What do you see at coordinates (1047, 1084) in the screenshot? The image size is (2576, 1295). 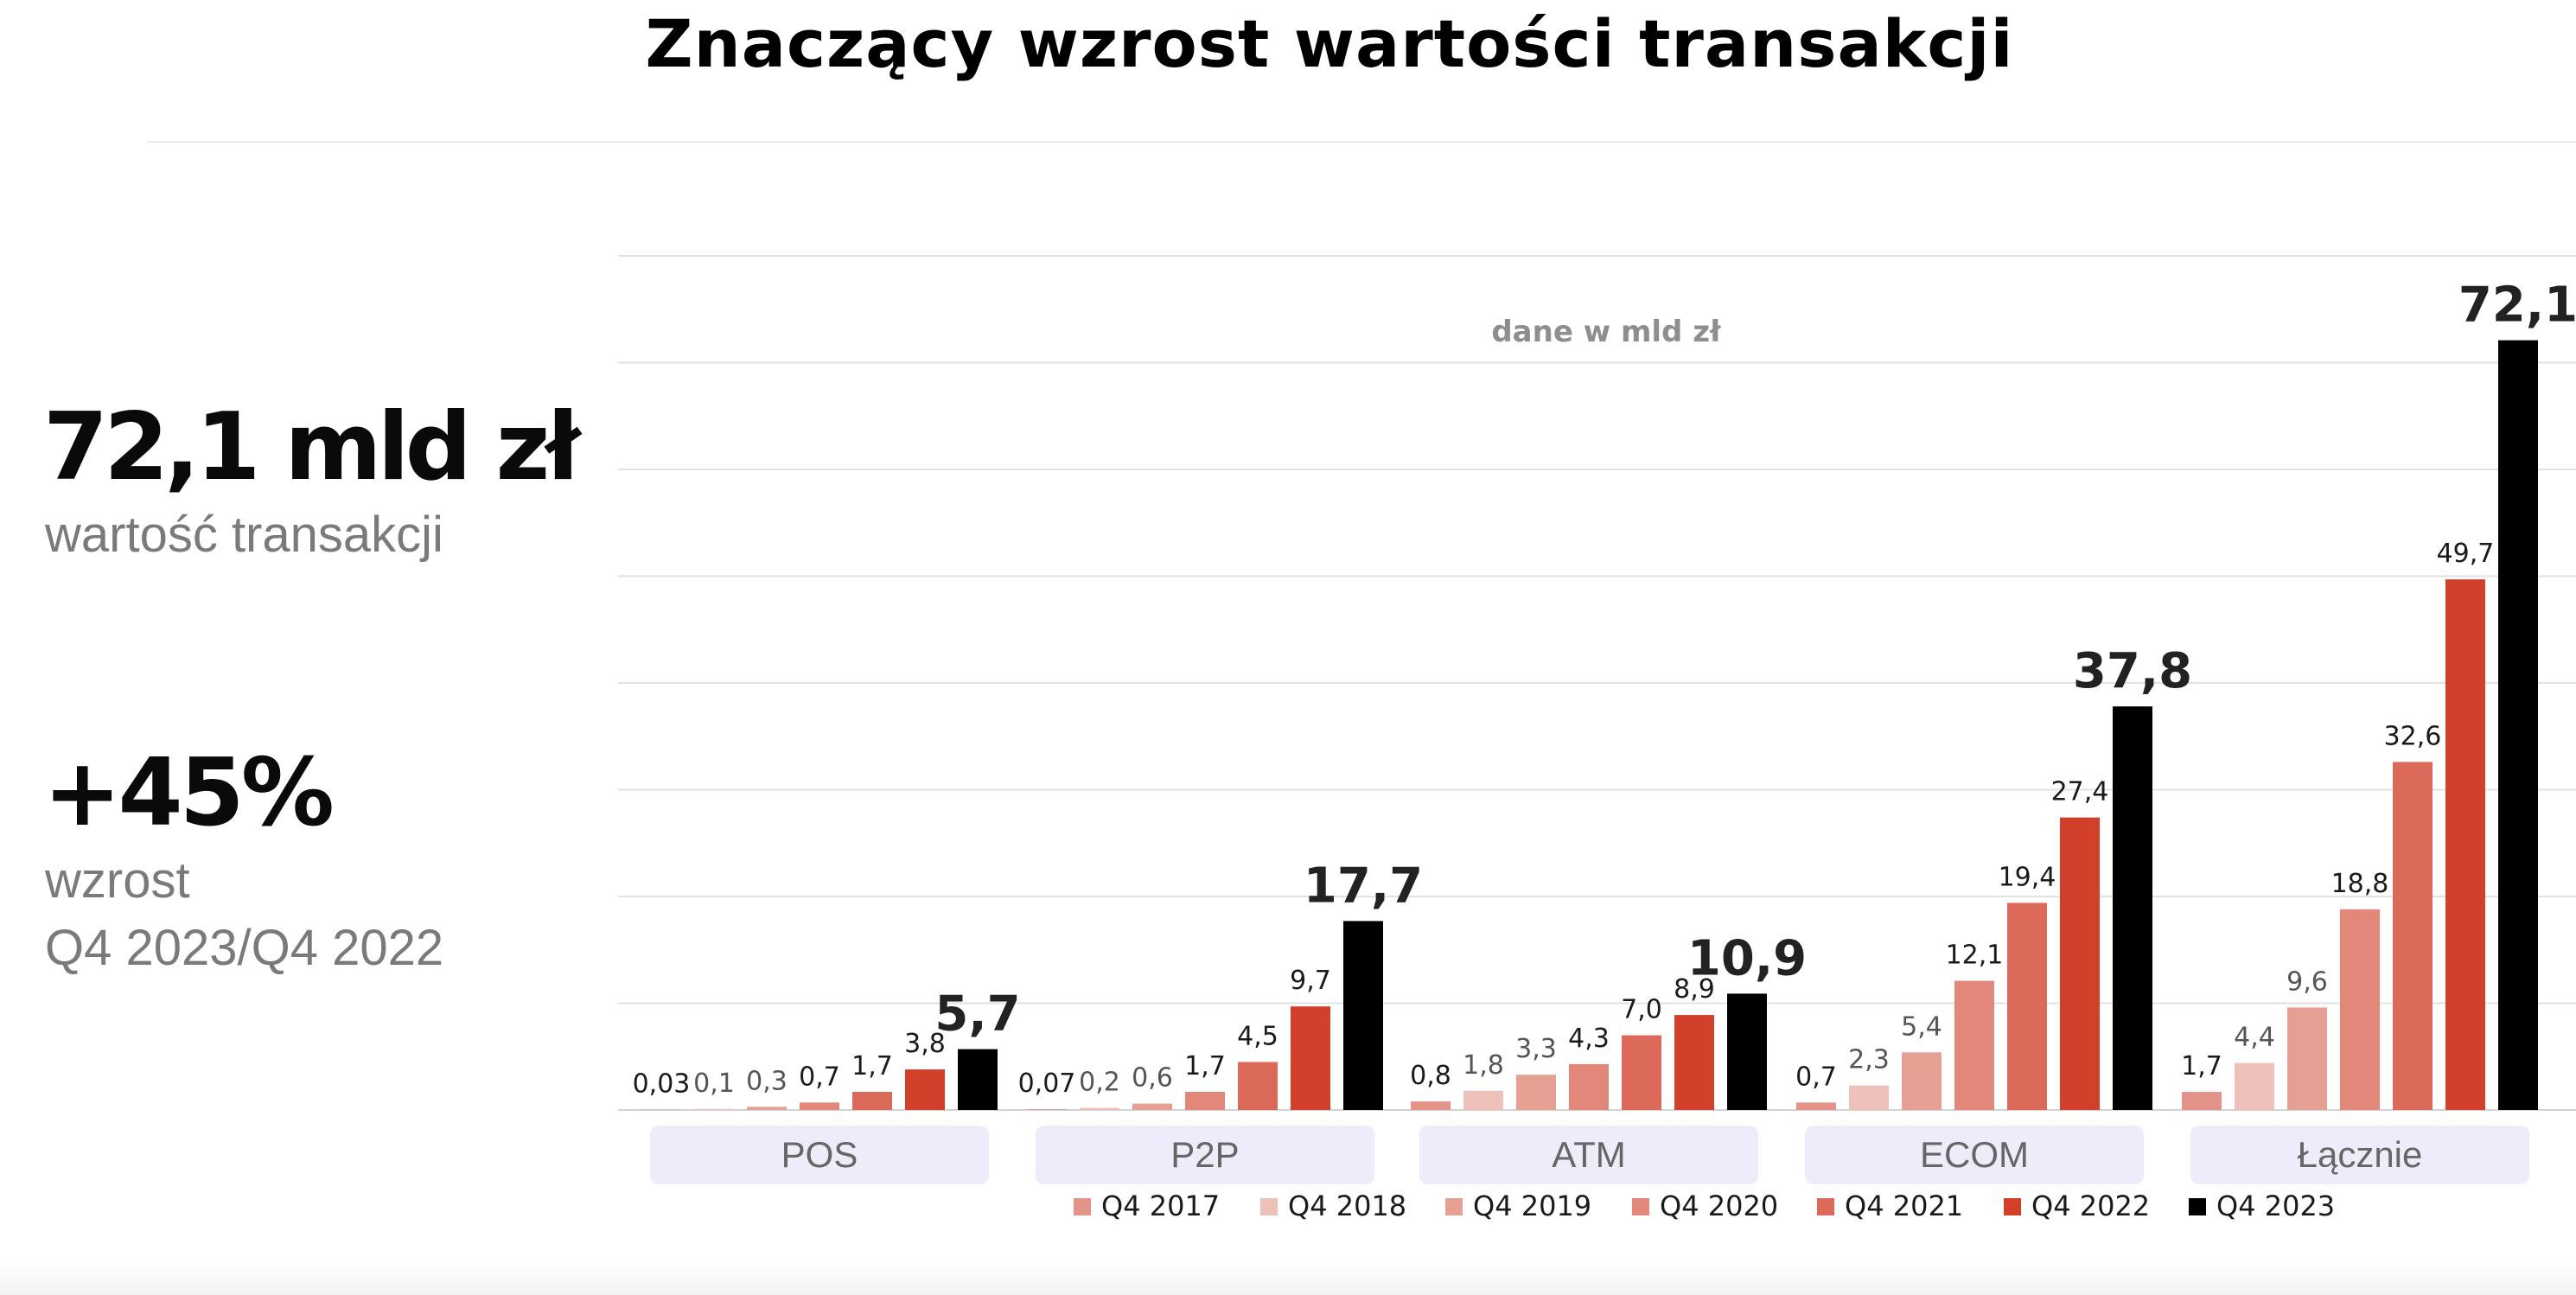 I see `data-label: 0,07` at bounding box center [1047, 1084].